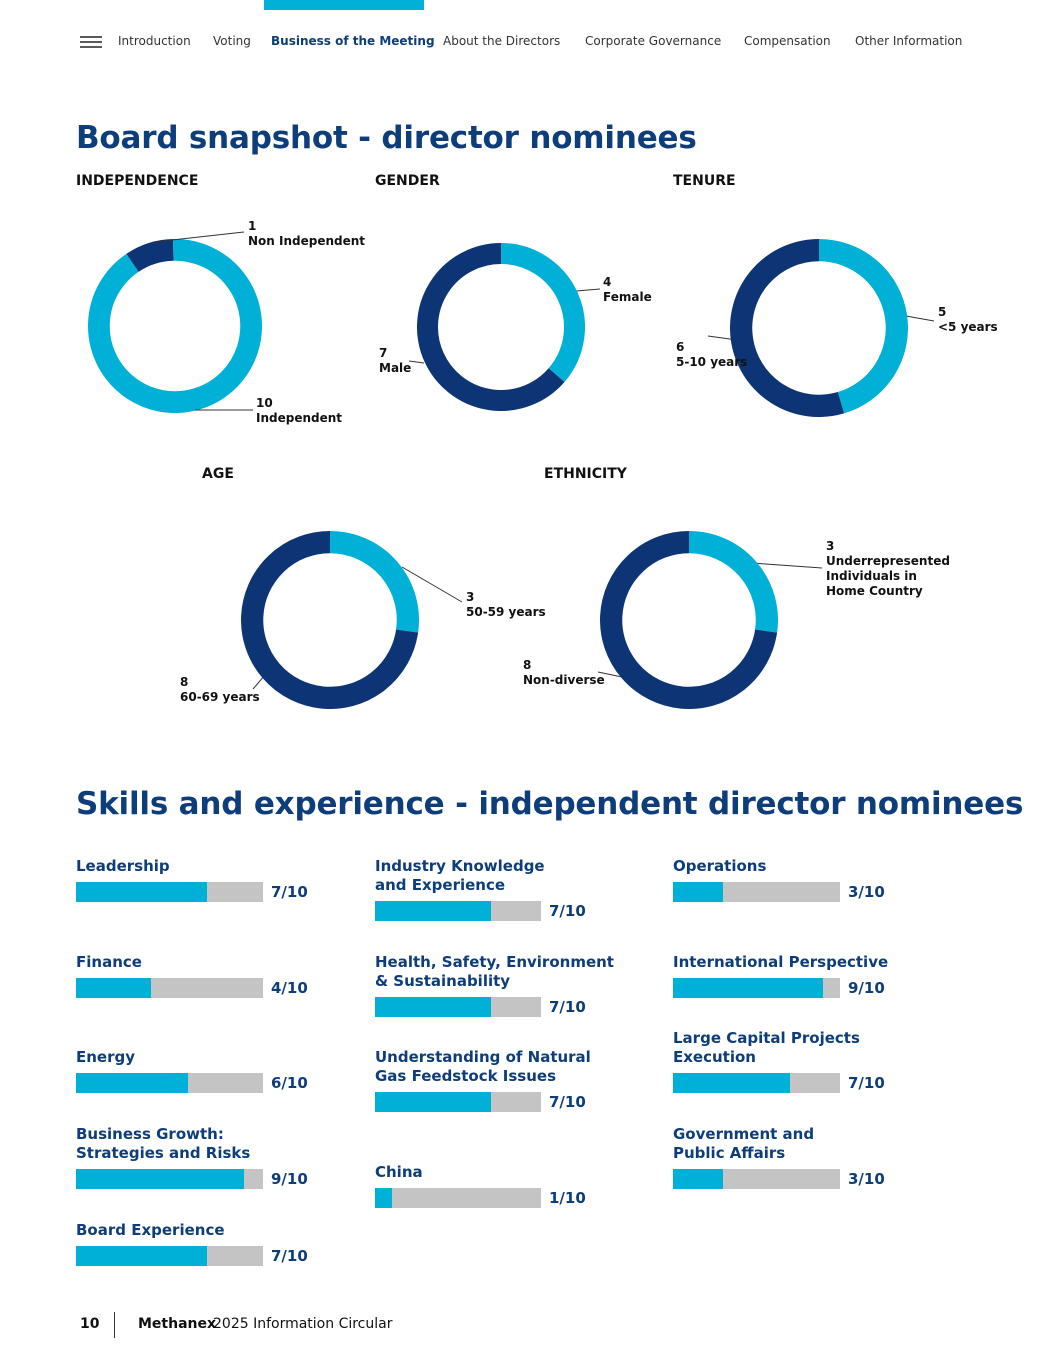 This screenshot has height=1365, width=1048. What do you see at coordinates (264, 403) in the screenshot?
I see `independence-independent-value: 10` at bounding box center [264, 403].